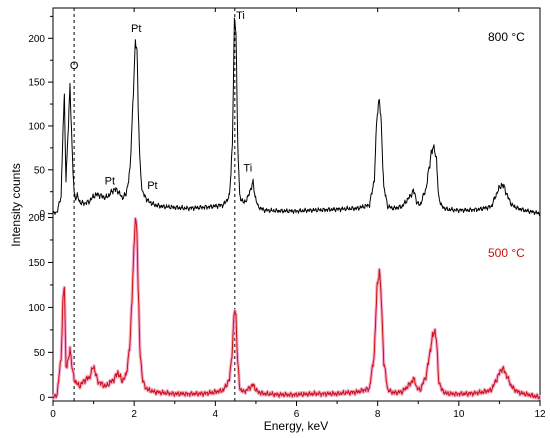 This screenshot has width=550, height=438. What do you see at coordinates (506, 37) in the screenshot?
I see `series-label-800: 800 °C` at bounding box center [506, 37].